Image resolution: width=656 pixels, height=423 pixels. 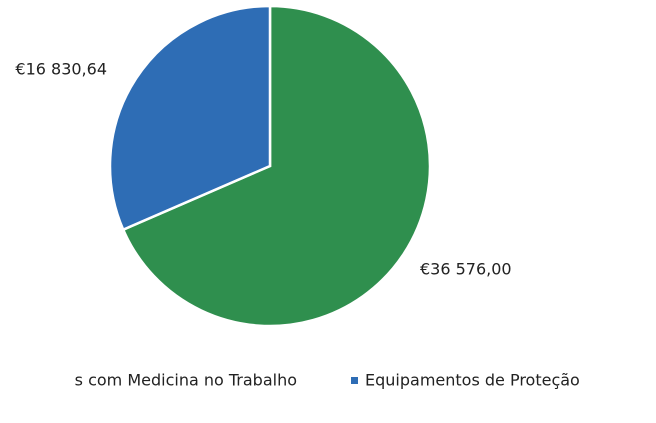 What do you see at coordinates (472, 380) in the screenshot?
I see `legend-label: Equipamentos de Proteção` at bounding box center [472, 380].